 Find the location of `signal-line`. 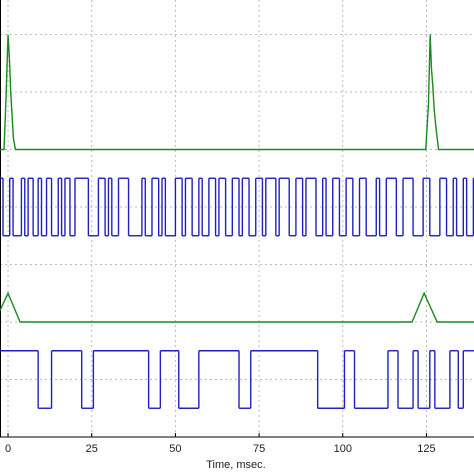

signal-line is located at coordinates (237, 307).